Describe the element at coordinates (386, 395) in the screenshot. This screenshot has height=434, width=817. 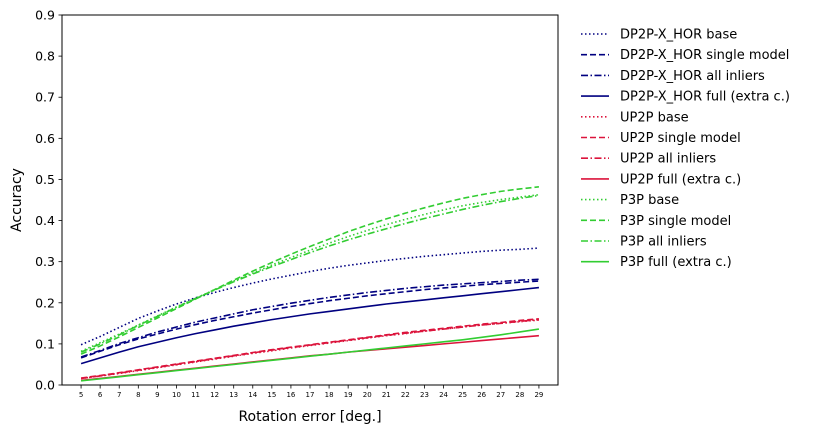
I see `x-tick-label: 21` at that location.